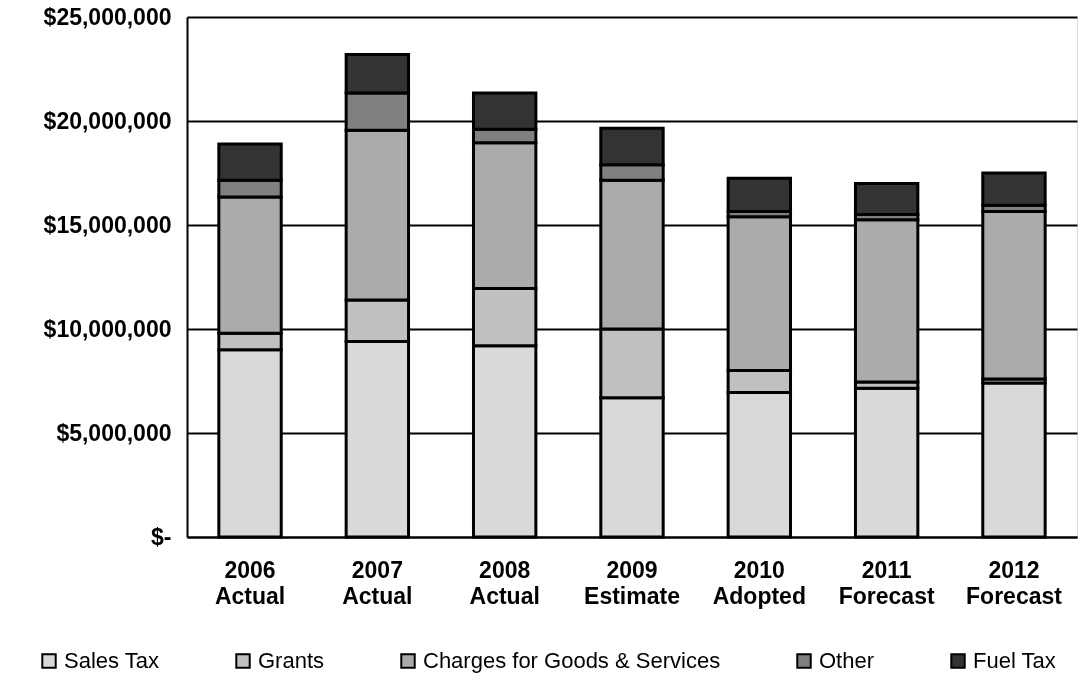  I want to click on legend-label: Fuel Tax, so click(1014, 660).